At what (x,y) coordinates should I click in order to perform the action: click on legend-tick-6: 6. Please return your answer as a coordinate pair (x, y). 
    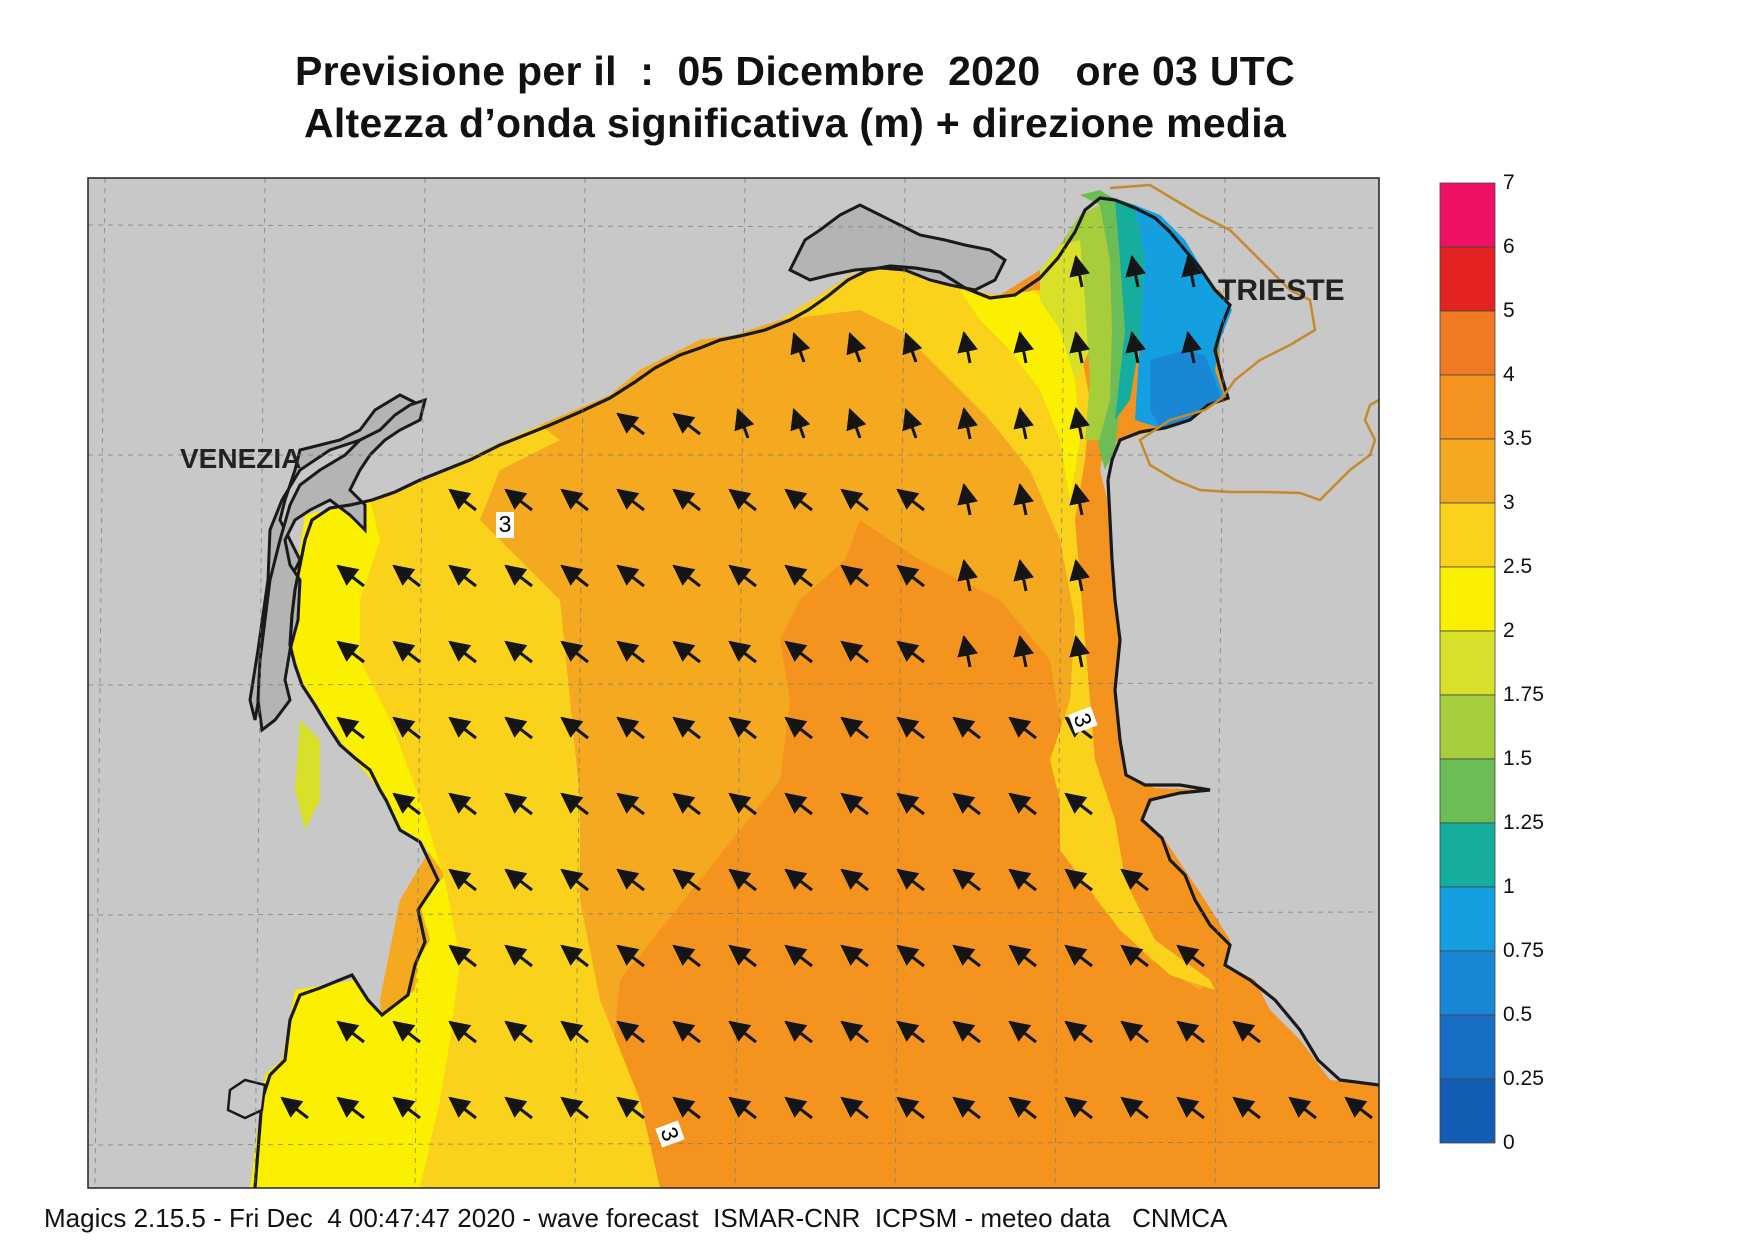
    Looking at the image, I should click on (1509, 246).